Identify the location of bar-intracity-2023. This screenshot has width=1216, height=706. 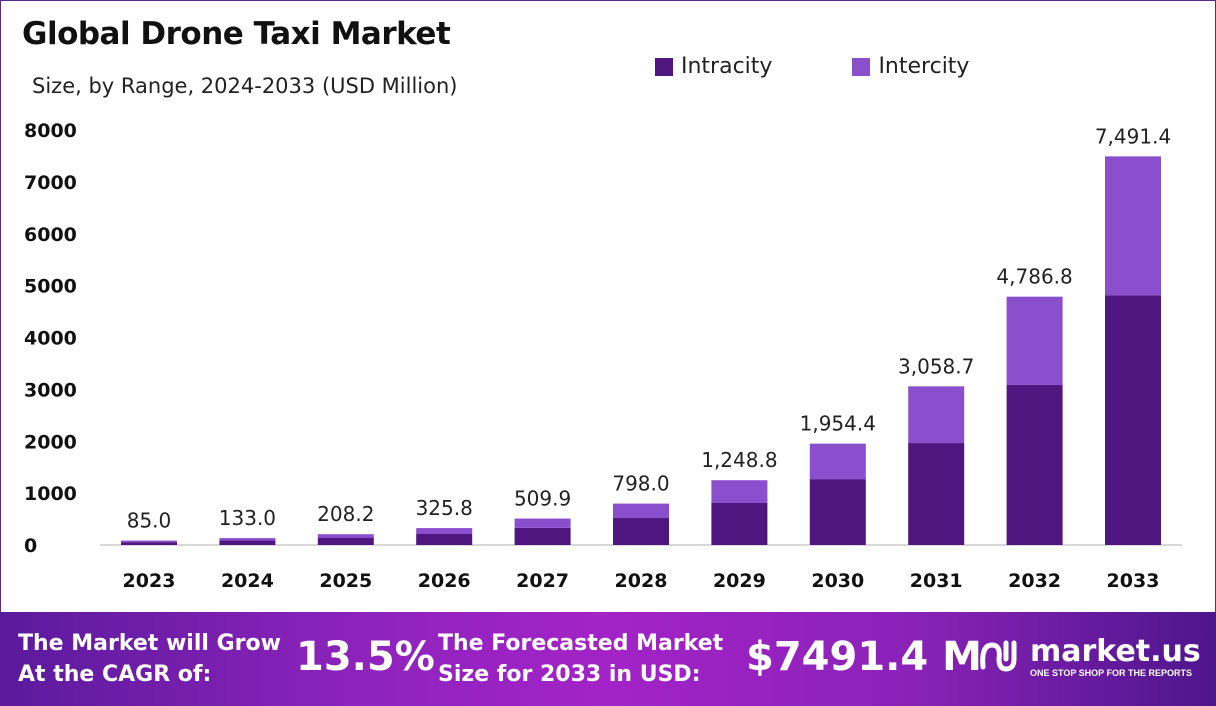
(149, 543).